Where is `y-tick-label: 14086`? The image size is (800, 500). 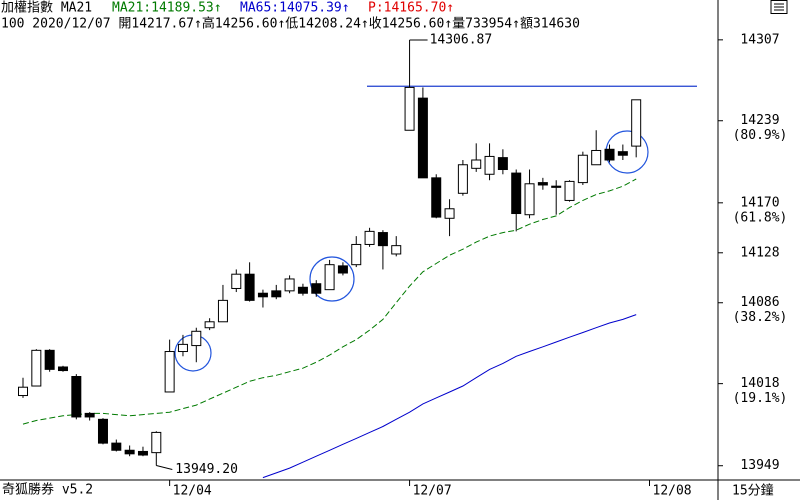 y-tick-label: 14086 is located at coordinates (759, 302).